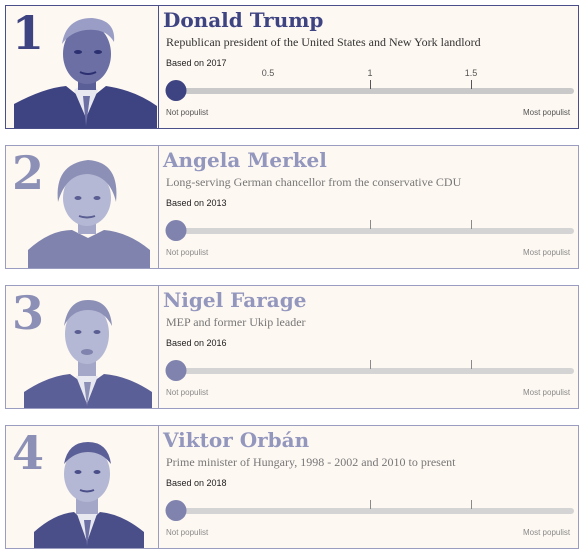 The height and width of the screenshot is (555, 586). What do you see at coordinates (370, 73) in the screenshot?
I see `tick-label-1: 1` at bounding box center [370, 73].